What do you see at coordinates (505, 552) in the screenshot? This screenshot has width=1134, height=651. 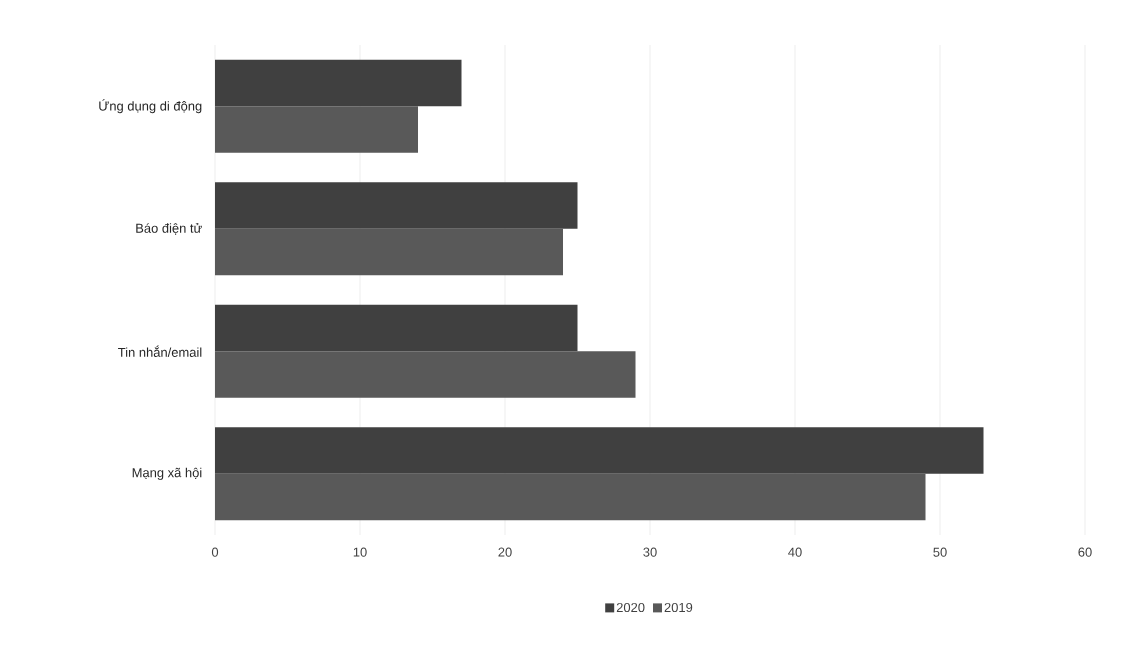 I see `x-tick-label: 20` at bounding box center [505, 552].